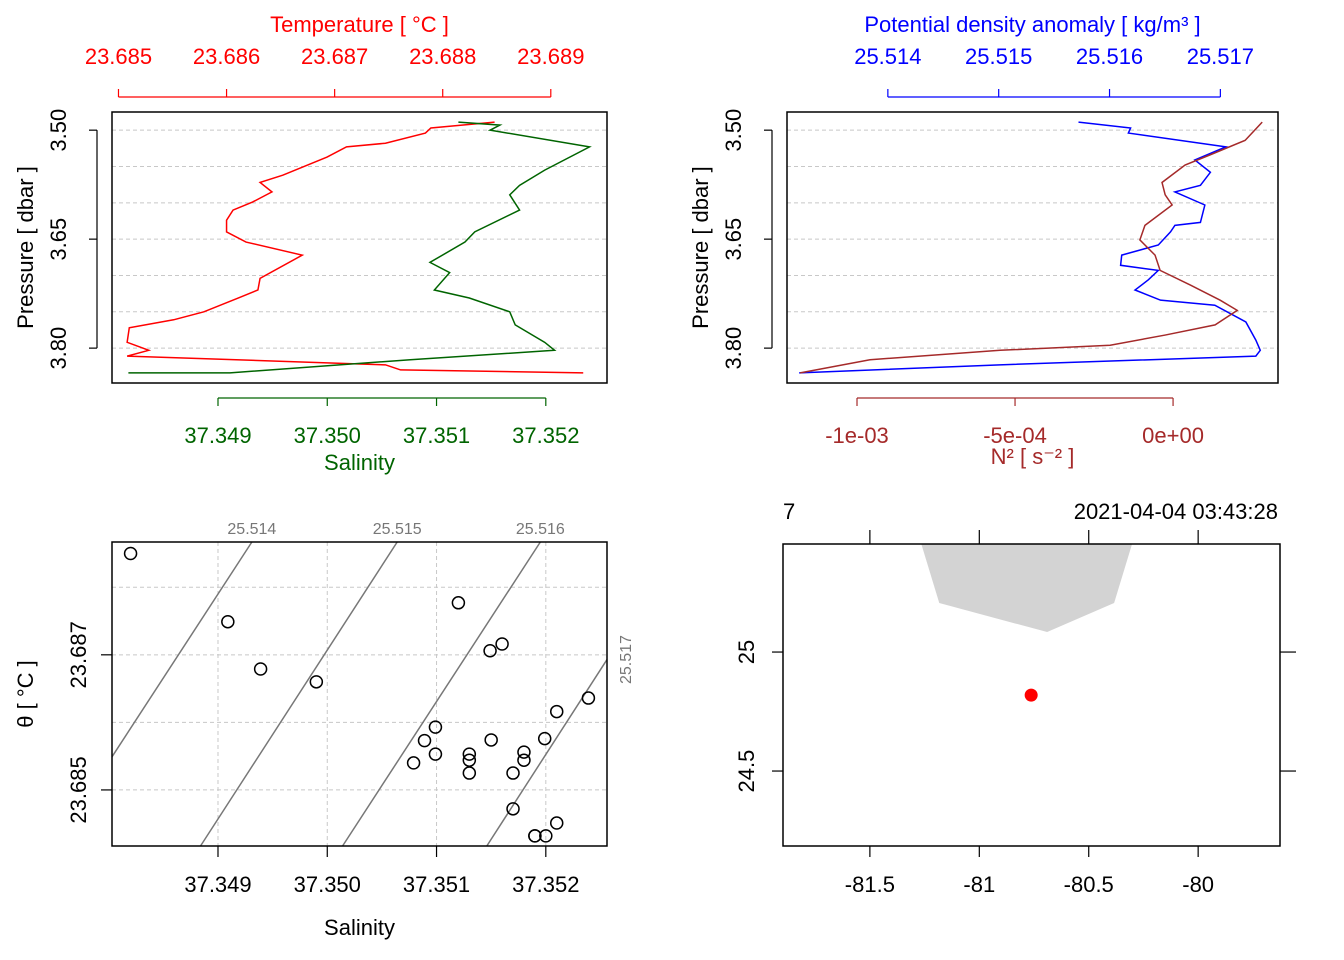 This screenshot has height=960, width=1344. I want to click on x-axis-title: Temperature [ °C ], so click(359, 24).